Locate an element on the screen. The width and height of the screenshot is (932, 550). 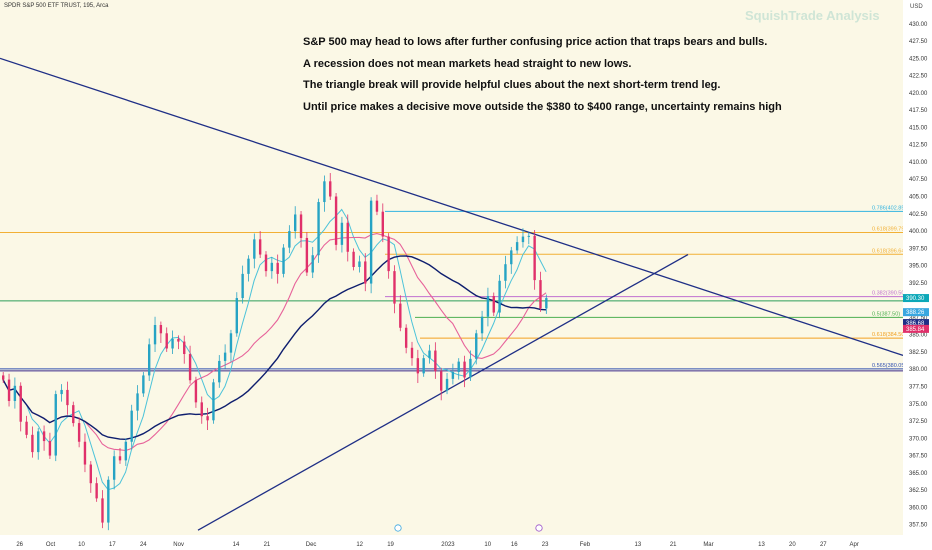
price-tick-label: 365.00 is located at coordinates (918, 474).